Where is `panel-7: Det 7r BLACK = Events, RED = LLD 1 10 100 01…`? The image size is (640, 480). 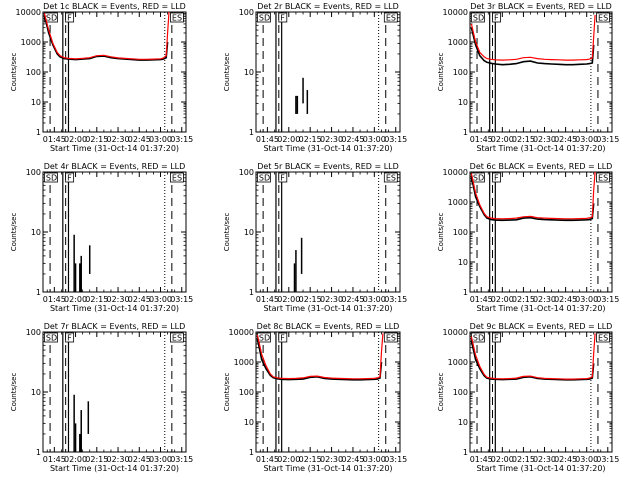 panel-7: Det 7r BLACK = Events, RED = LLD 1 10 100 01… is located at coordinates (101, 397).